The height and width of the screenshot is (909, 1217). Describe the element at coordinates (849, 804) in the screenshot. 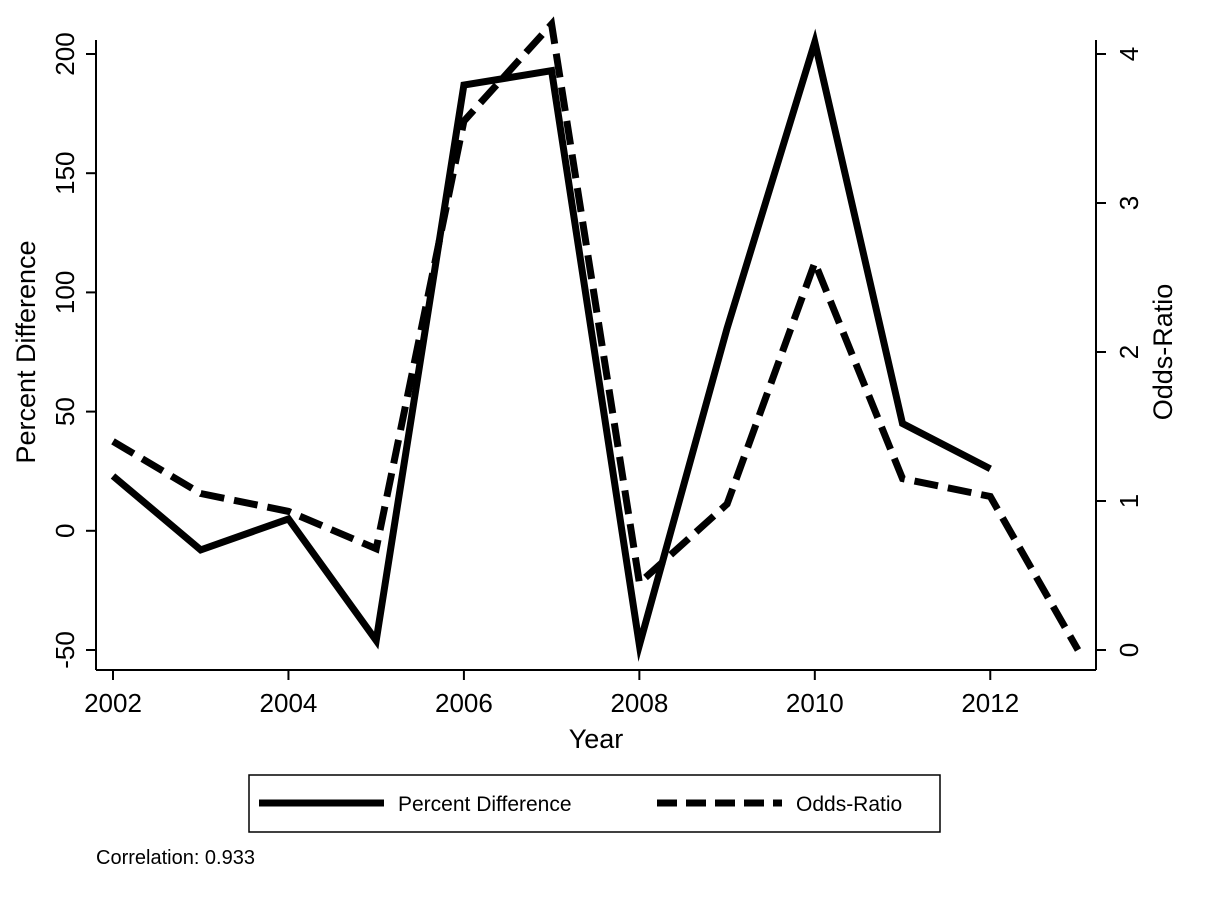

I see `legend-label-odds-ratio: Odds-Ratio` at that location.